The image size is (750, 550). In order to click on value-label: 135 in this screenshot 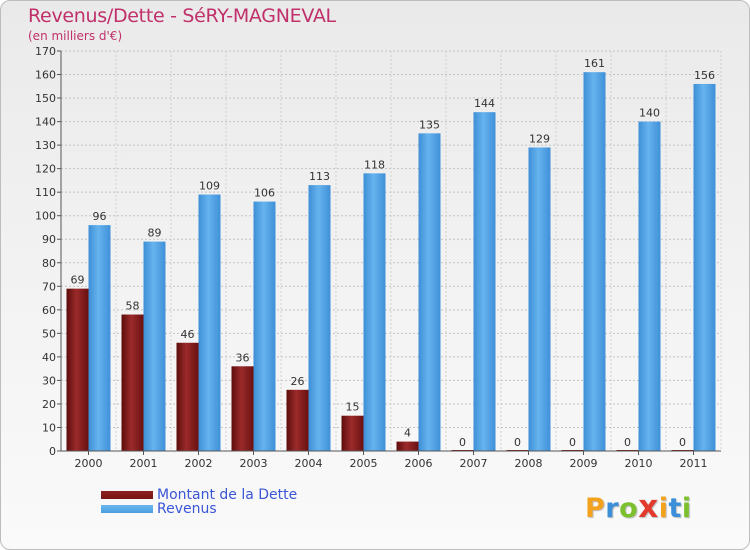, I will do `click(429, 124)`.